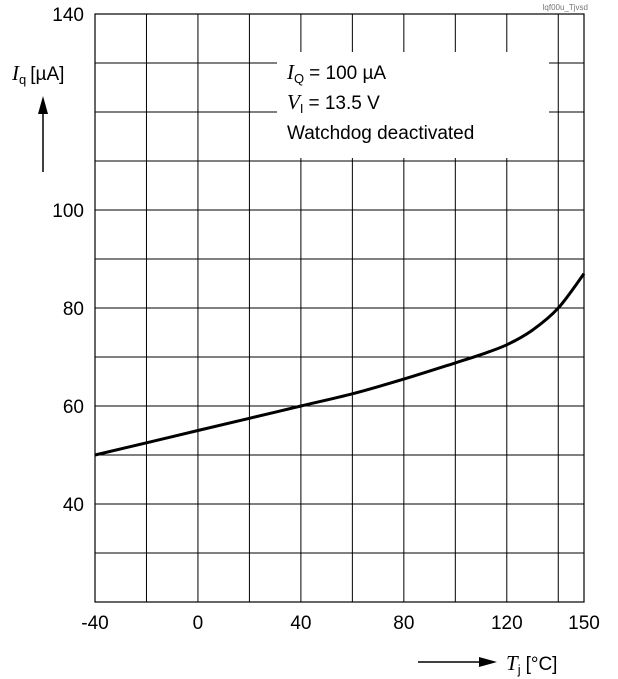  What do you see at coordinates (347, 73) in the screenshot?
I see `annotation-text: = 100 µA` at bounding box center [347, 73].